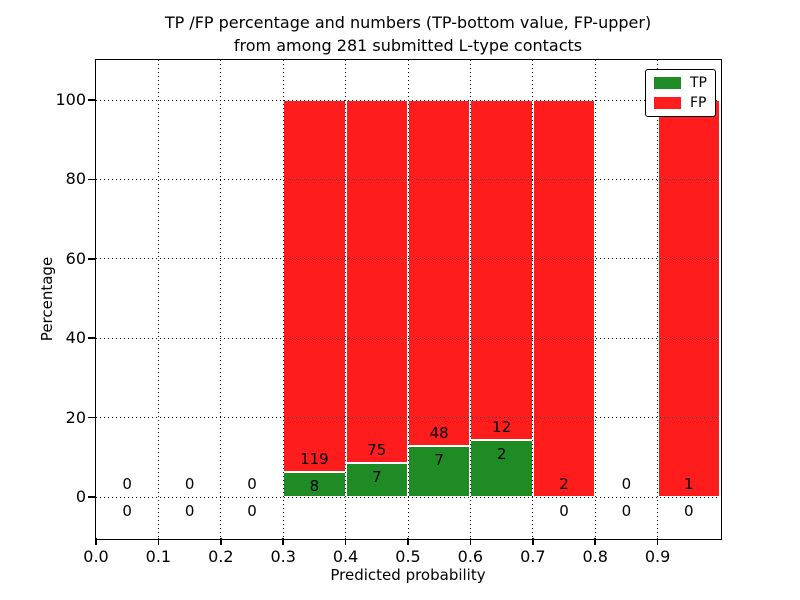 The height and width of the screenshot is (600, 800). What do you see at coordinates (698, 103) in the screenshot?
I see `legend-label: FP` at bounding box center [698, 103].